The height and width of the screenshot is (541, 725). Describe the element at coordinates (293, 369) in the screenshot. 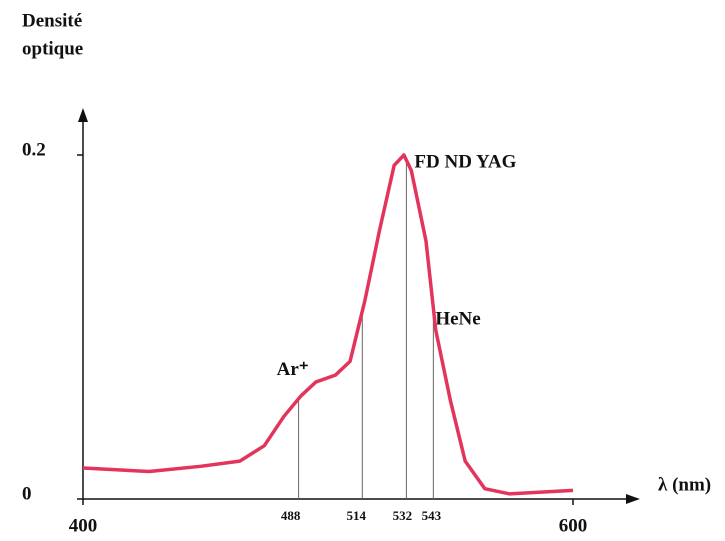

I see `laser-name: Ar⁺` at that location.